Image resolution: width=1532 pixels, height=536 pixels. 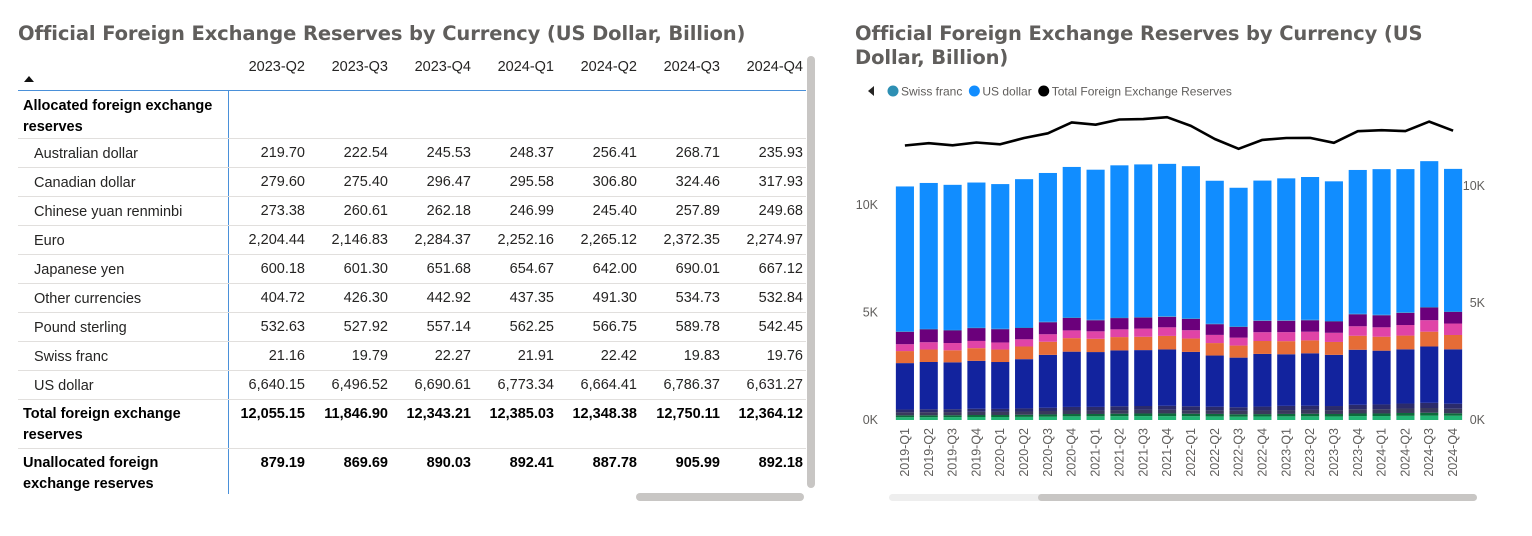 I want to click on table-cell: 12,364.12, so click(x=770, y=414).